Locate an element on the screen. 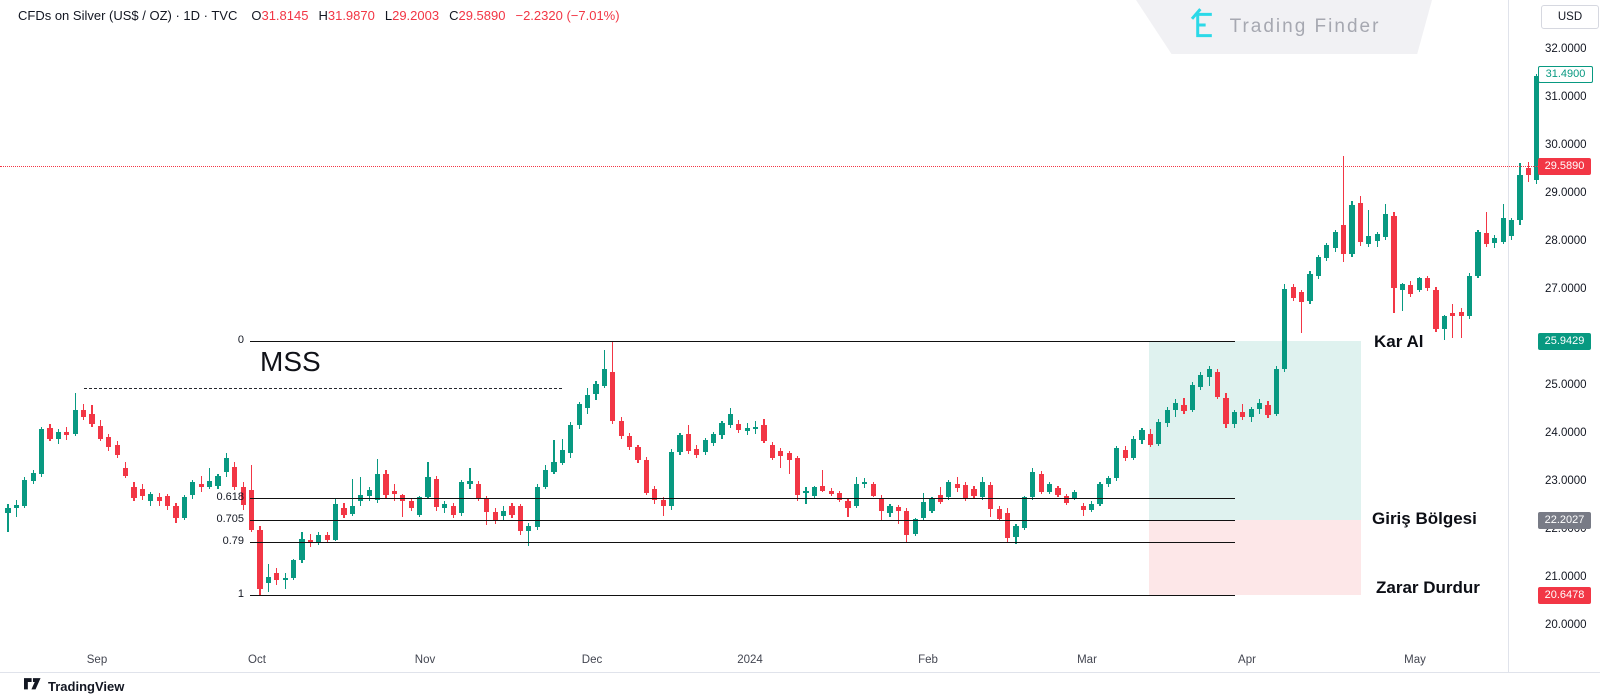 The height and width of the screenshot is (700, 1600). currency-toggle-button: USD is located at coordinates (1570, 17).